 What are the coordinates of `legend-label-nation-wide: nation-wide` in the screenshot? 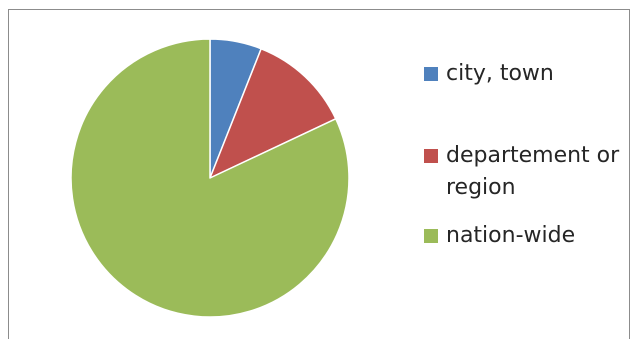 It's located at (511, 235).